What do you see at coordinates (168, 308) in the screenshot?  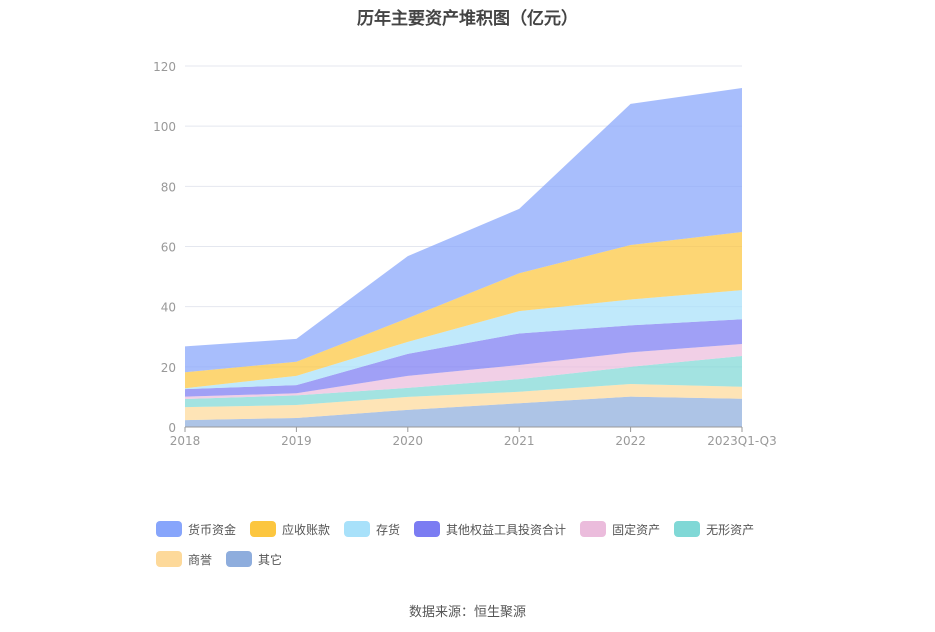 I see `y-tick-label: 40` at bounding box center [168, 308].